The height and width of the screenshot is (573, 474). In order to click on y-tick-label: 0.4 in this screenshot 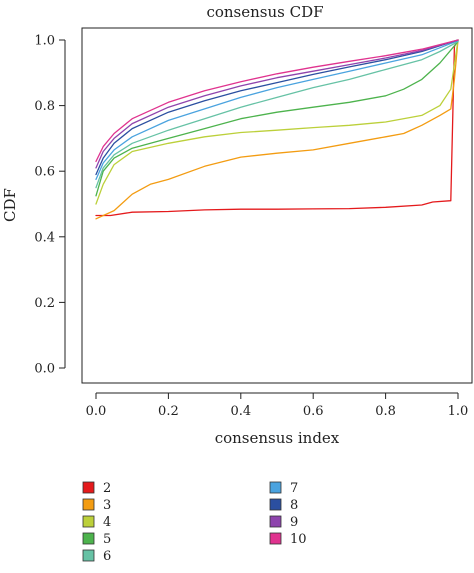, I will do `click(44, 237)`.